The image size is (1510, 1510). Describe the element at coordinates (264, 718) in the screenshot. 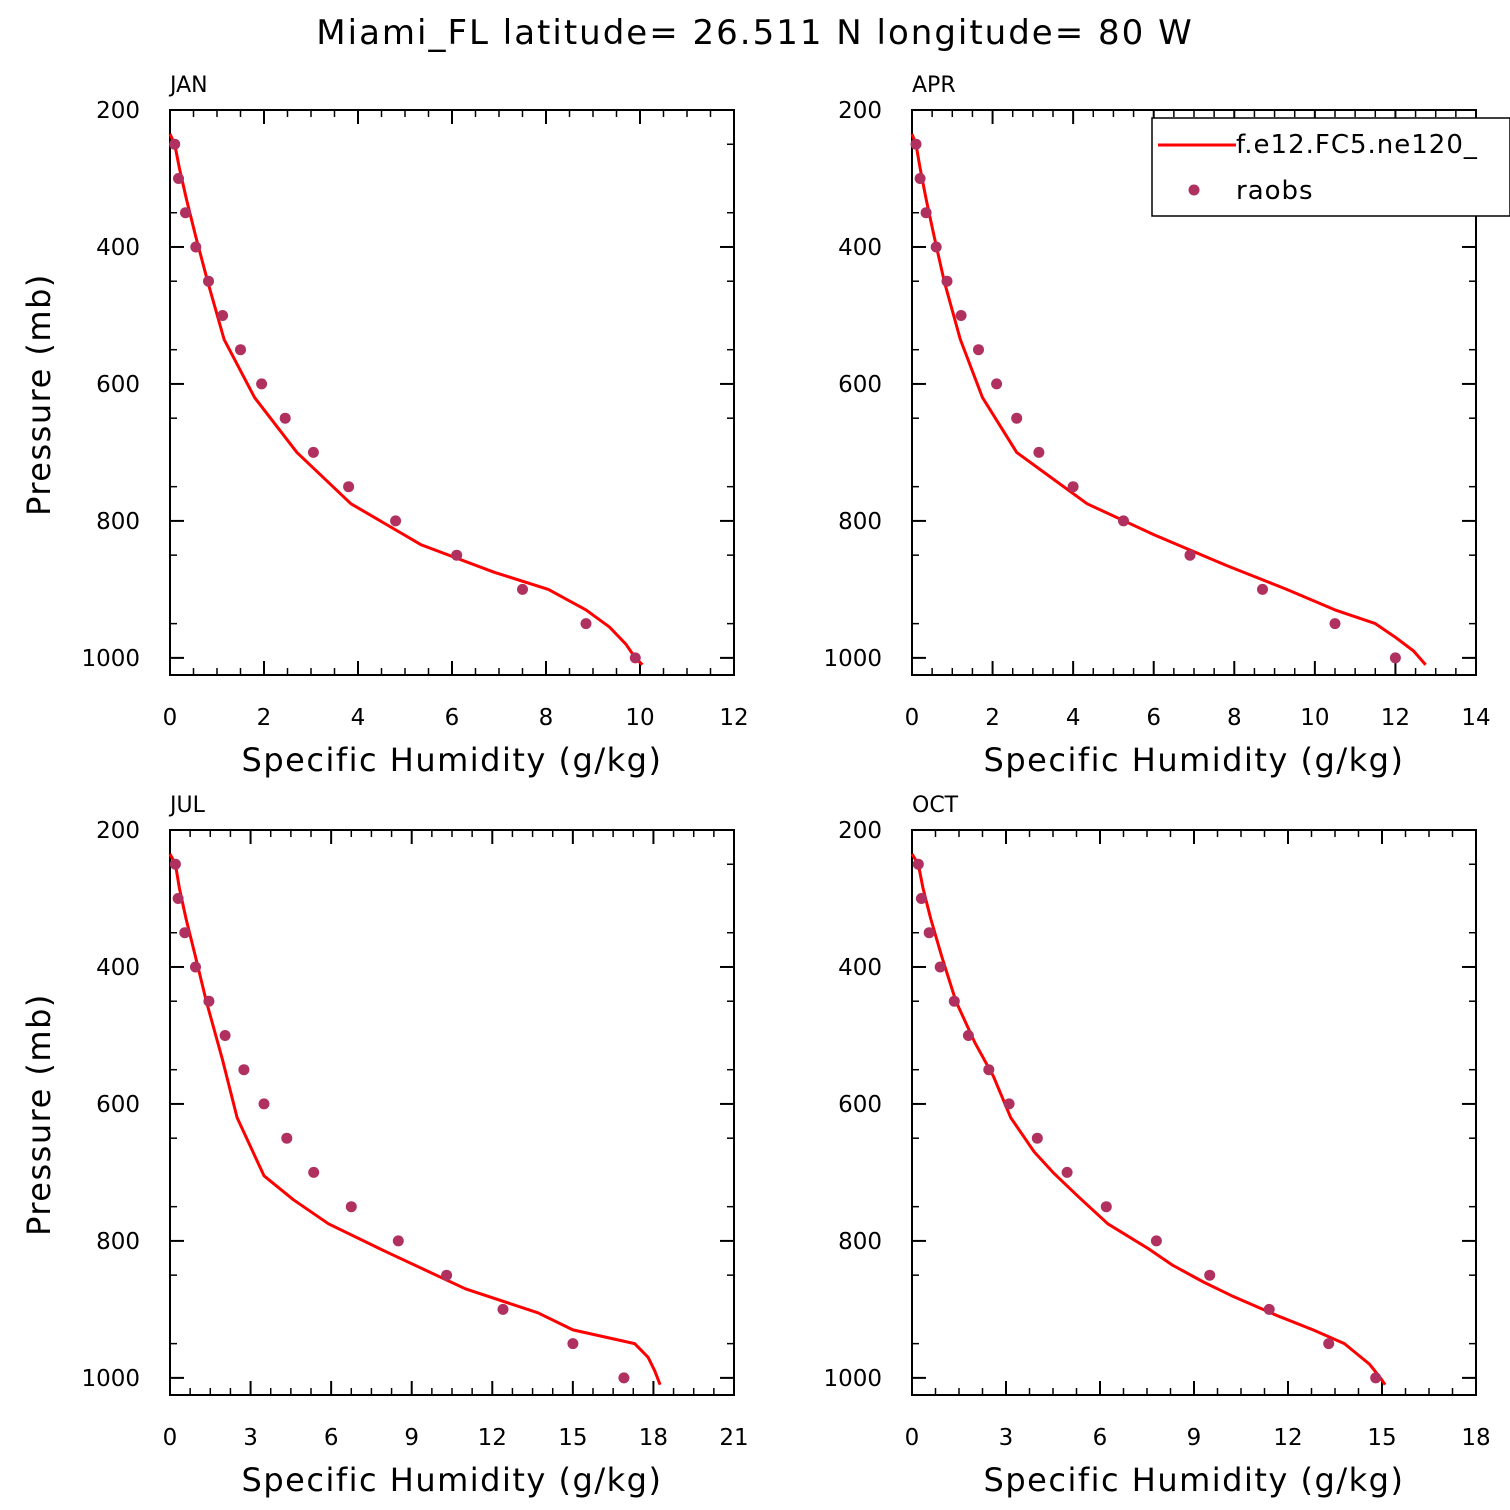

I see `x-tick-label: 2` at that location.